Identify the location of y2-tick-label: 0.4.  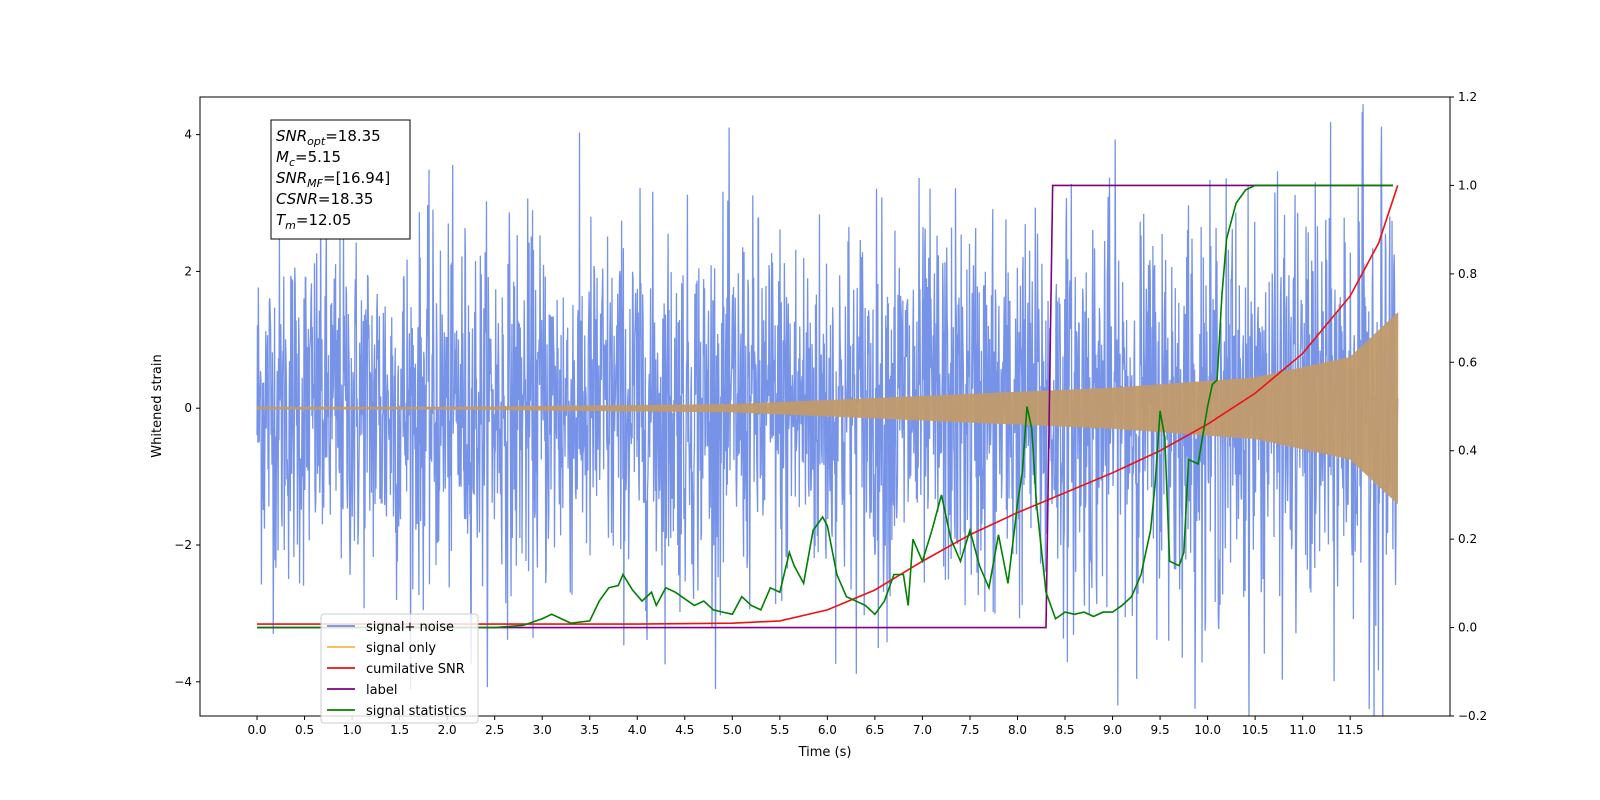
(1467, 451).